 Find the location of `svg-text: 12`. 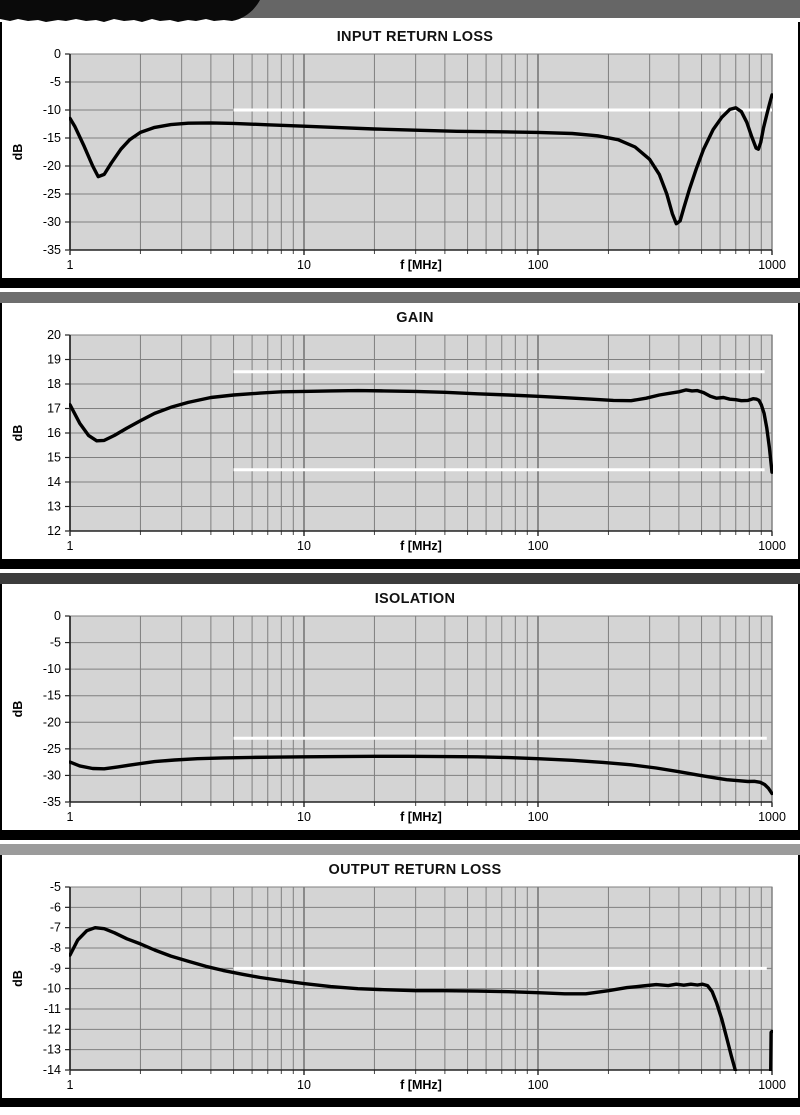

svg-text: 12 is located at coordinates (54, 531).